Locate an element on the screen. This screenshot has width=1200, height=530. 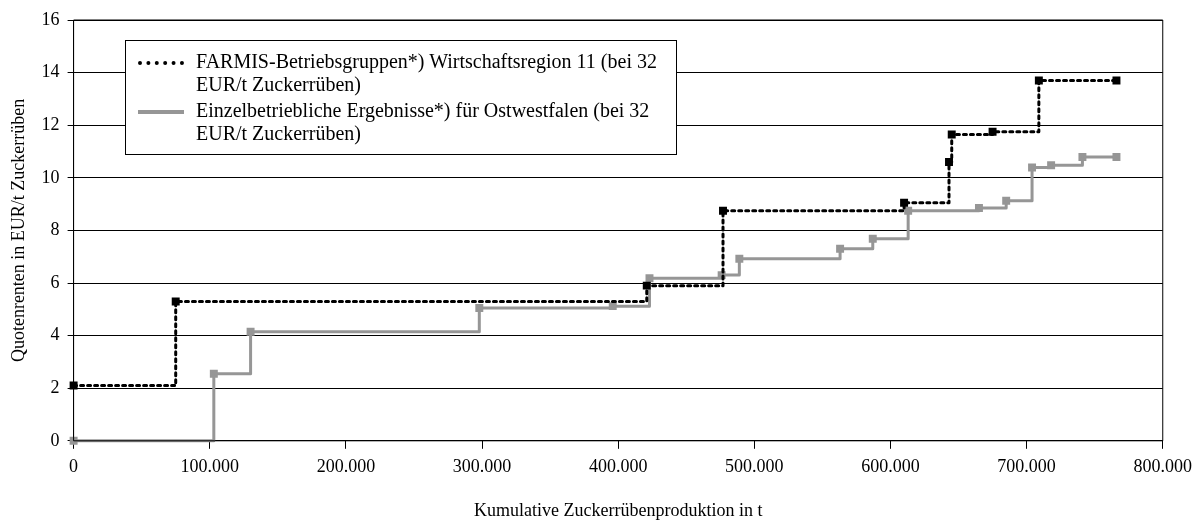
legend-label: FARMIS-Betriebsgruppen*) Wirtschaftsregion 11 (bei 32 EUR/t Zuckerrüben) is located at coordinates (427, 73).